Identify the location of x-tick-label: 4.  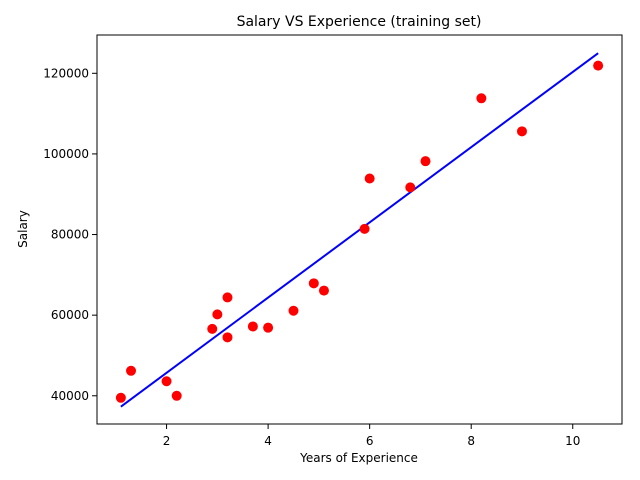
(268, 441).